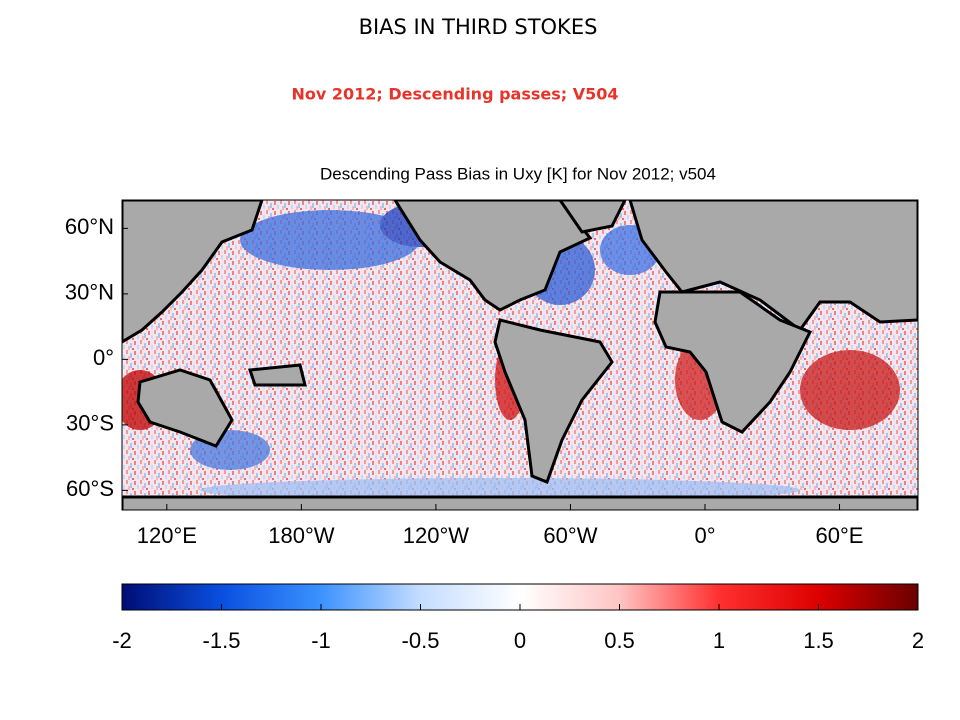 Image resolution: width=960 pixels, height=720 pixels. What do you see at coordinates (918, 640) in the screenshot?
I see `colorbar-tick-label: 2` at bounding box center [918, 640].